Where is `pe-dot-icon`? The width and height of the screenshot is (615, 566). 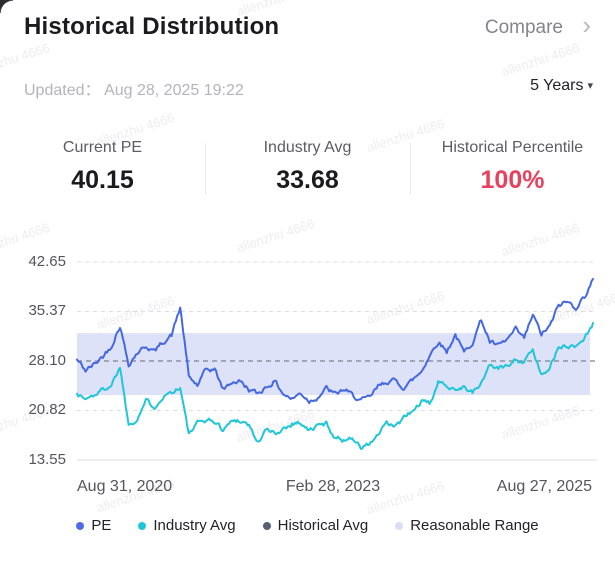
pe-dot-icon is located at coordinates (80, 525).